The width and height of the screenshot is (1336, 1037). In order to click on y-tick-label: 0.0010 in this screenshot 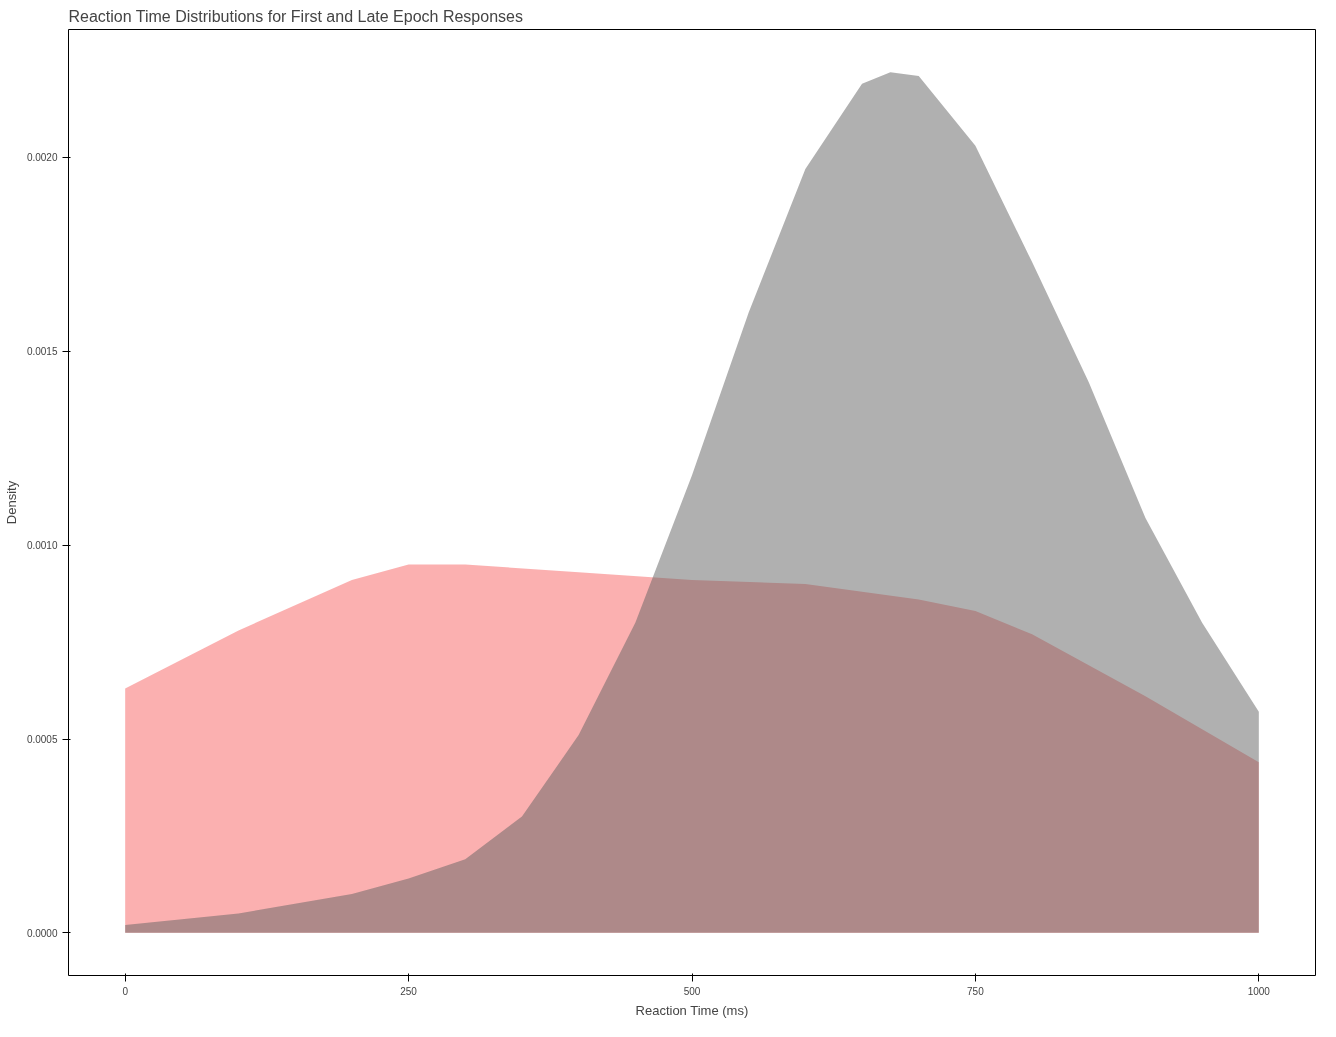, I will do `click(42, 546)`.